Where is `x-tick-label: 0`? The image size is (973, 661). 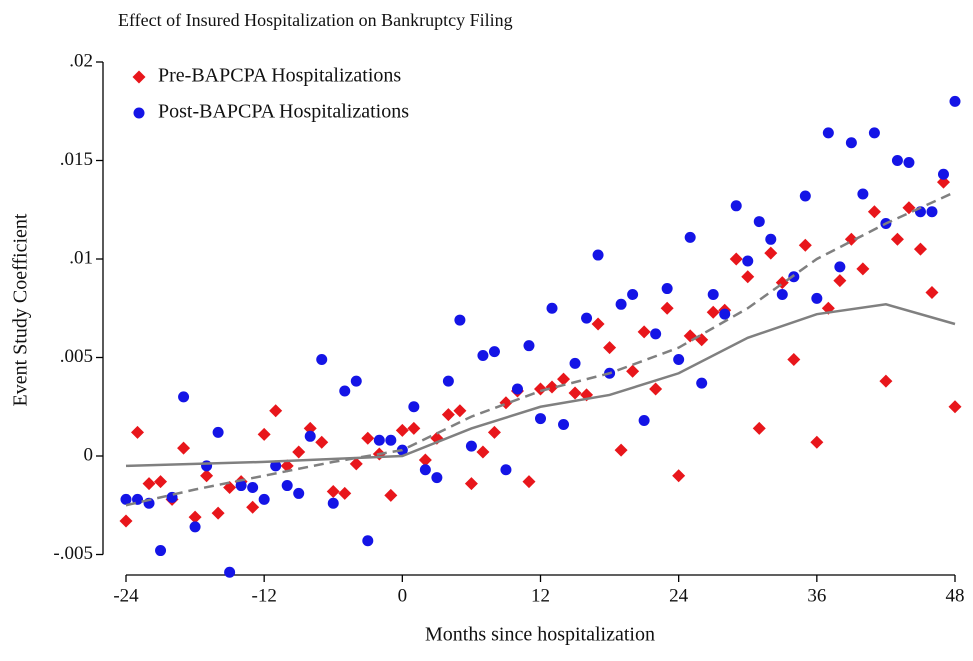
x-tick-label: 0 is located at coordinates (403, 595).